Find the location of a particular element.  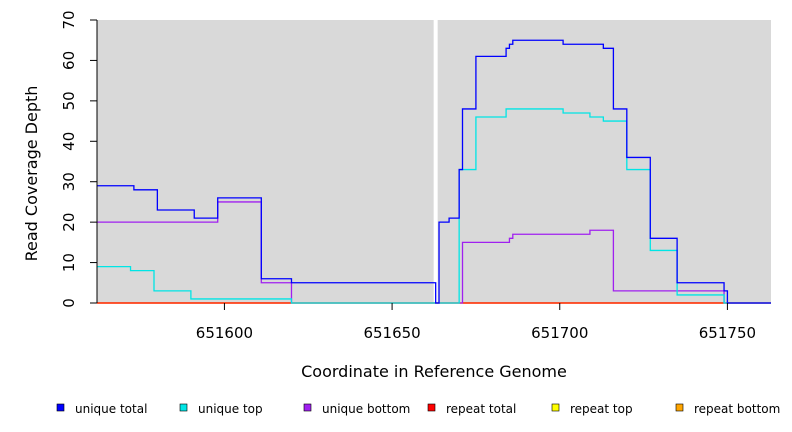

y-tick-label: 10 is located at coordinates (69, 262).